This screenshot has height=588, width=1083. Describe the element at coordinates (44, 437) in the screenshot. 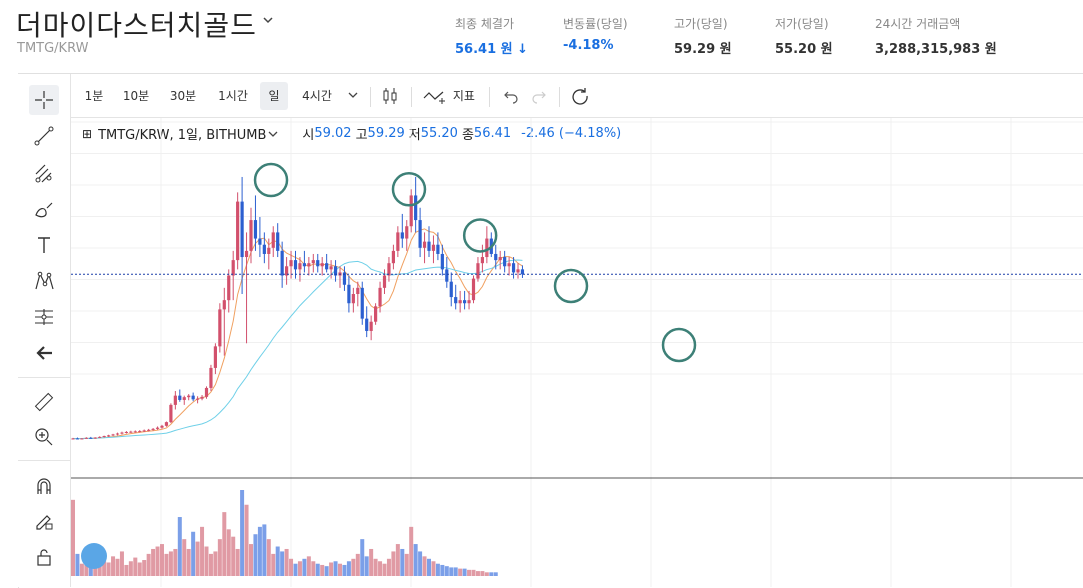

I see `zoom-in-icon` at that location.